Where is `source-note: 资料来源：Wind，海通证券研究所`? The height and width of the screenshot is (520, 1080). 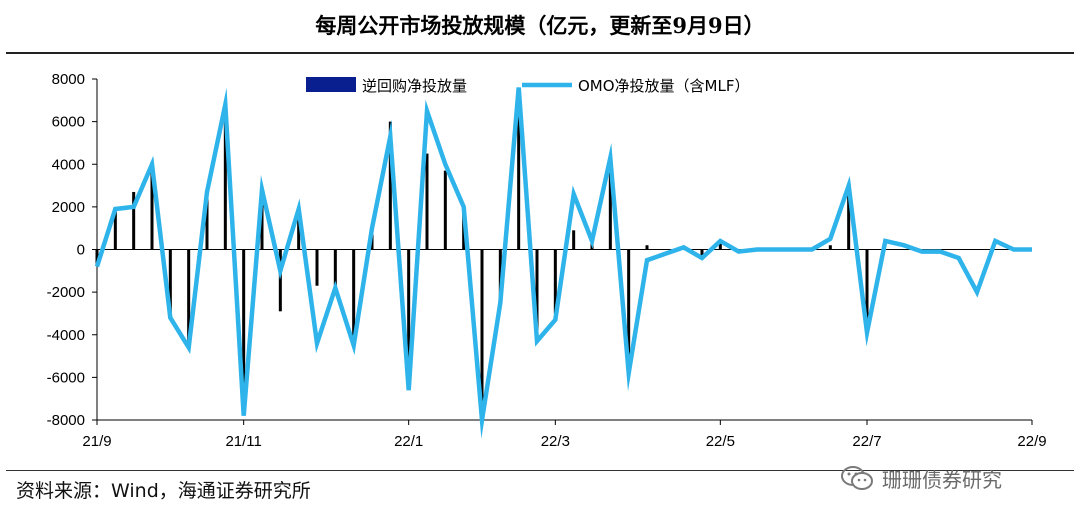 source-note: 资料来源：Wind，海通证券研究所 is located at coordinates (163, 491).